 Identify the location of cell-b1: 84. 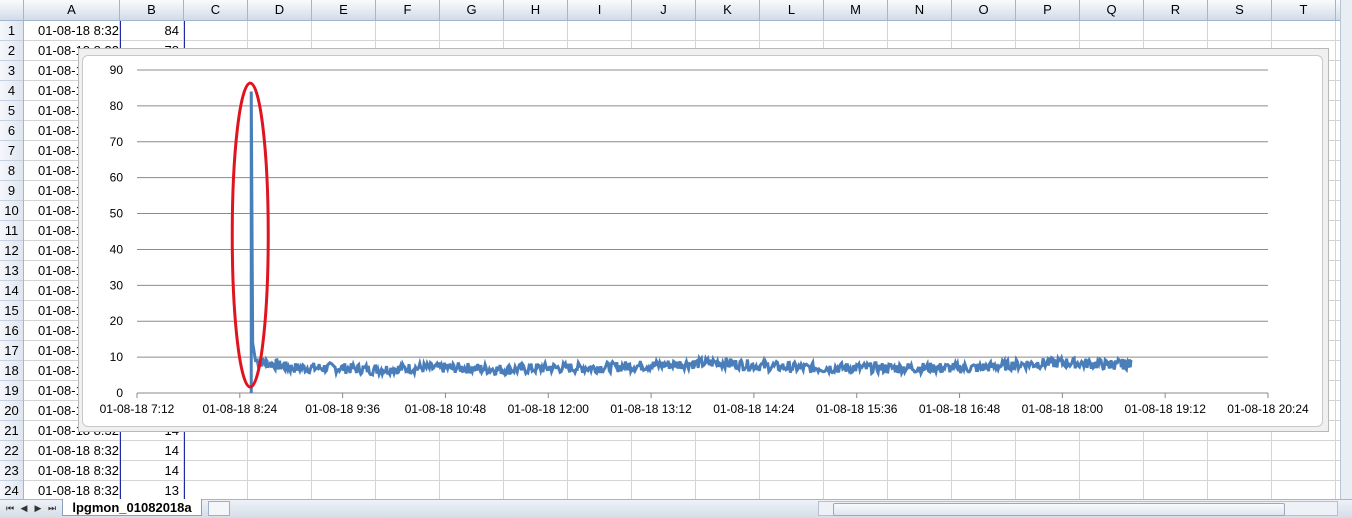
(171, 30).